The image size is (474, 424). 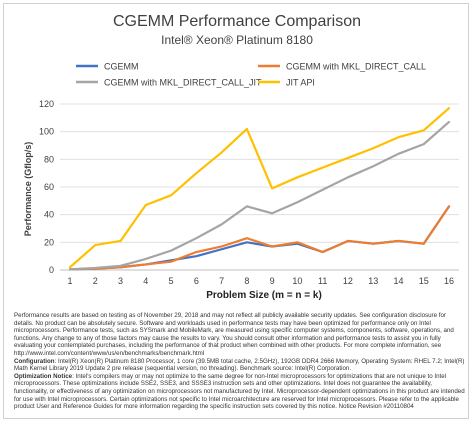 I want to click on x-tick-label: 4, so click(x=145, y=281).